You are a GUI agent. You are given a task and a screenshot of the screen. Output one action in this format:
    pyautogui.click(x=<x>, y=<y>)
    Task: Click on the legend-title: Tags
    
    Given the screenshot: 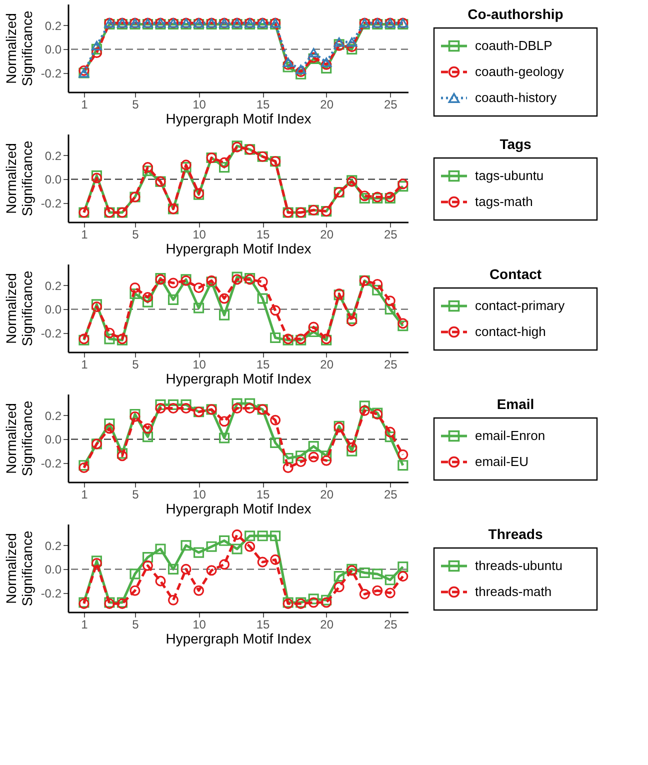 What is the action you would take?
    pyautogui.click(x=516, y=144)
    